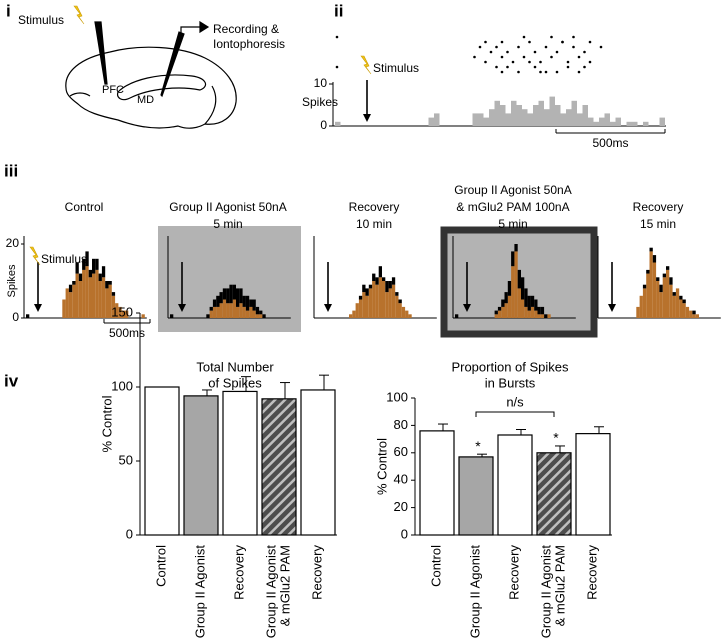  Describe the element at coordinates (478, 446) in the screenshot. I see `significance-label: *` at that location.